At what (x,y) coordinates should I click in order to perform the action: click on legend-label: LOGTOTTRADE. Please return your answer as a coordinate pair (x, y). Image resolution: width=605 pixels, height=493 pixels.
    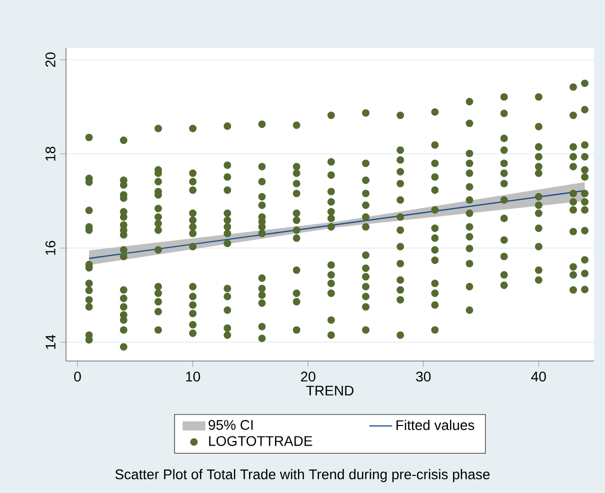
    Looking at the image, I should click on (260, 441).